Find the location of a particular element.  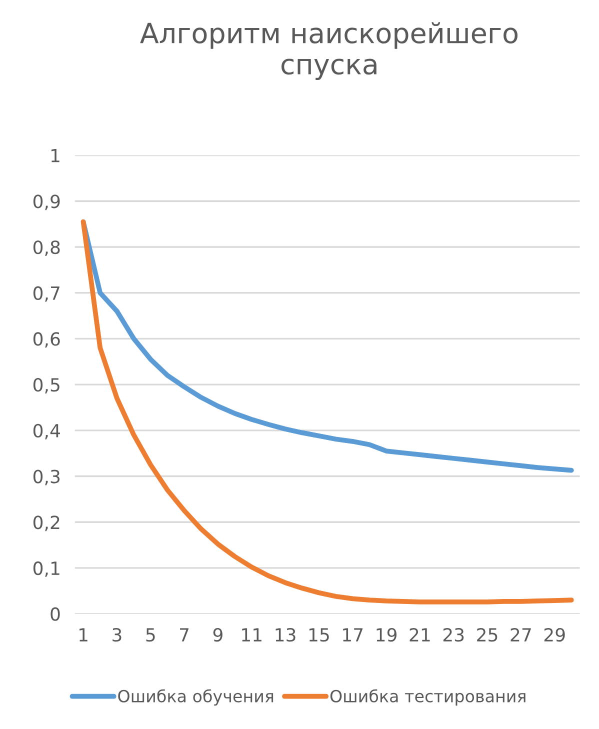

y-tick-label: 0,6 is located at coordinates (46, 340).